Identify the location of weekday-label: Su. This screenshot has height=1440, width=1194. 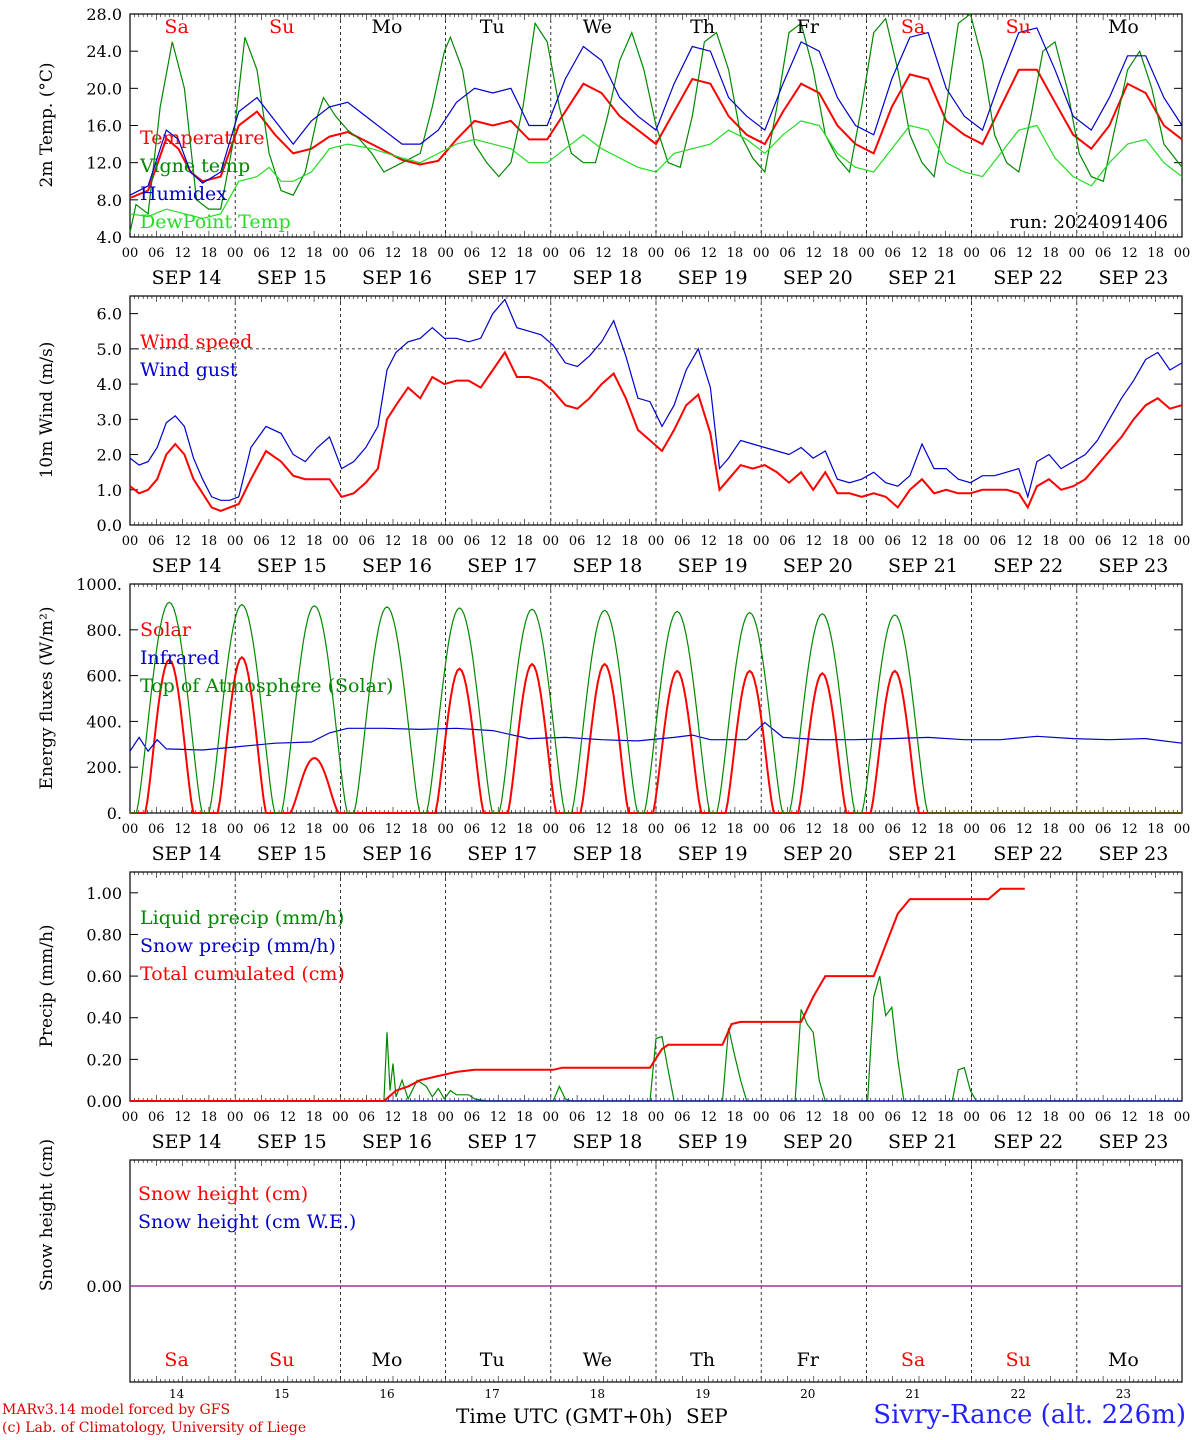
(1018, 1360).